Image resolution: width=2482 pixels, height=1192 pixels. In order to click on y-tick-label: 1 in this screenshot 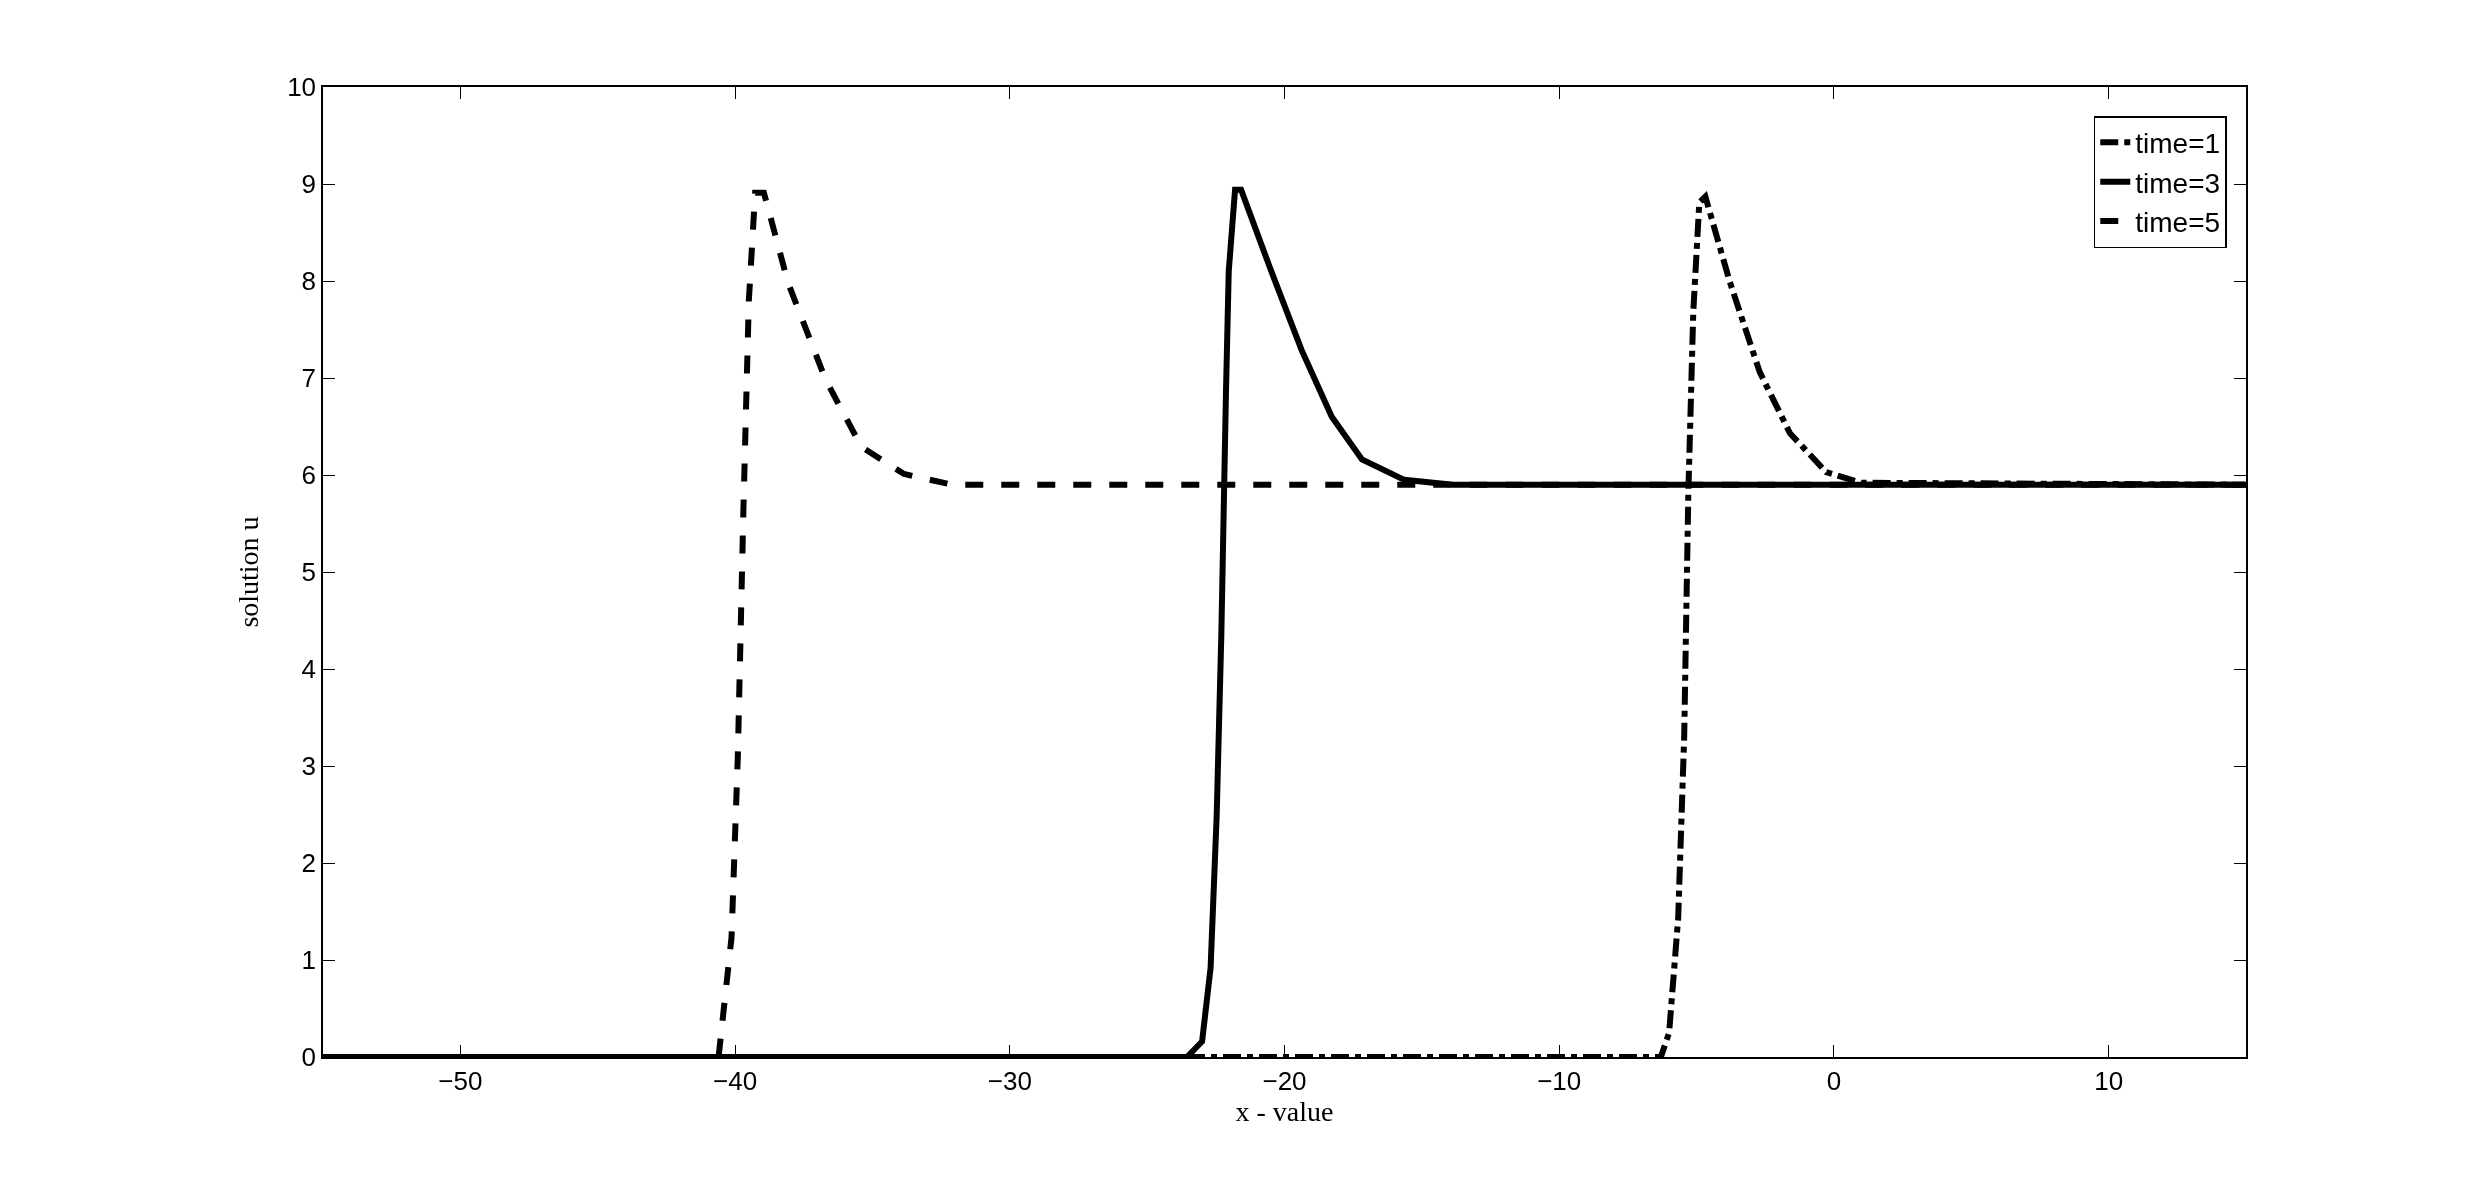, I will do `click(309, 960)`.